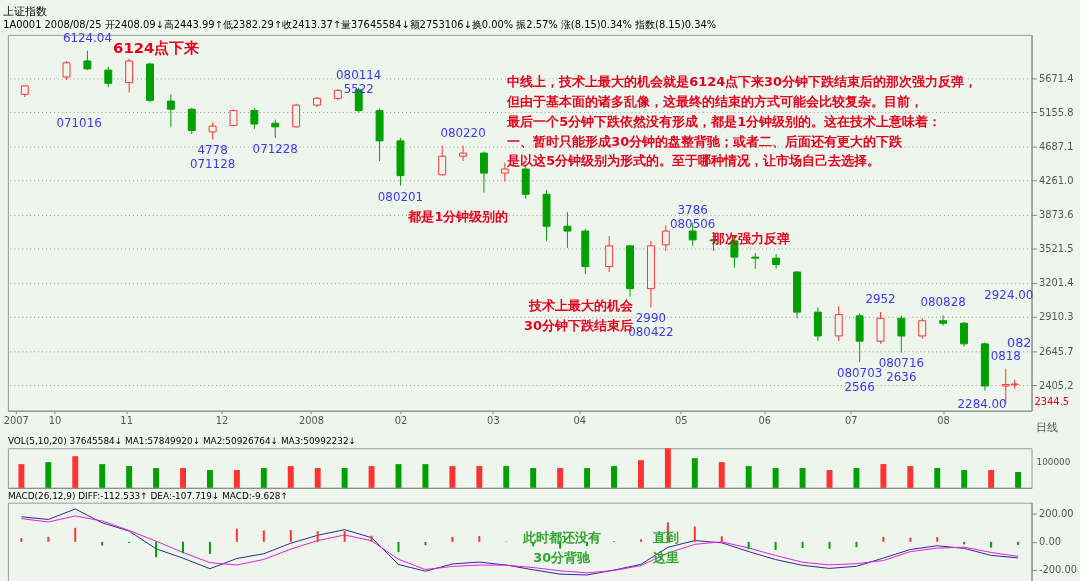 This screenshot has height=581, width=1080. What do you see at coordinates (275, 148) in the screenshot?
I see `annotation: 071228` at bounding box center [275, 148].